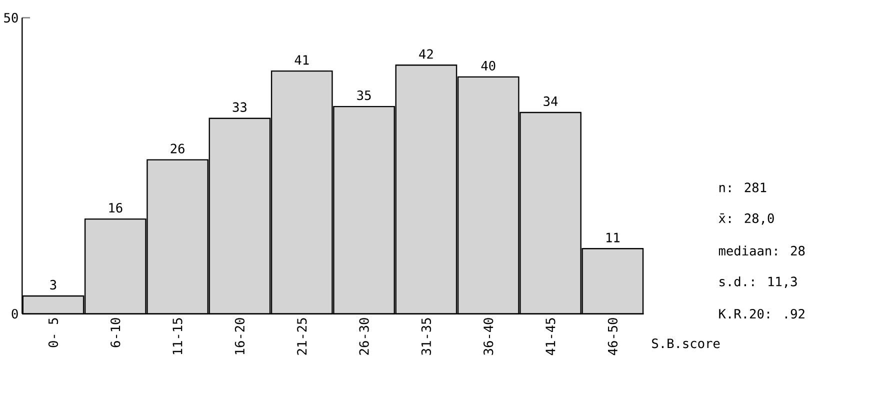 This screenshot has height=400, width=886. I want to click on x-axis-title: S.B.score, so click(686, 343).